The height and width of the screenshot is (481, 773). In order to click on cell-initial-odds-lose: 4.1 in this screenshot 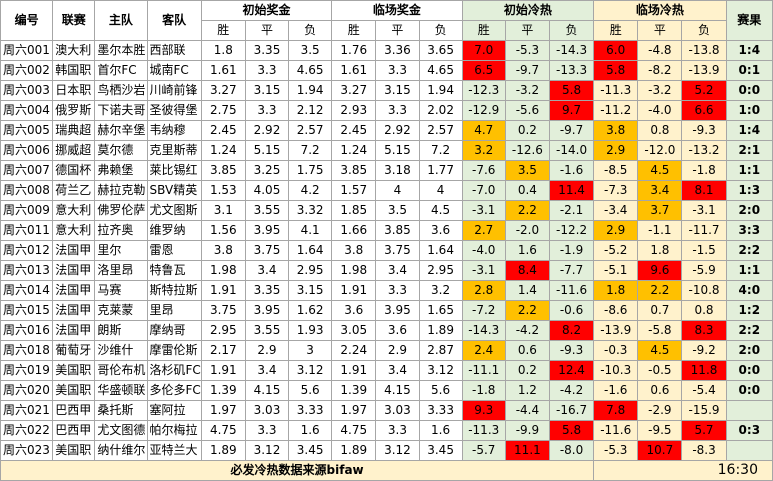, I will do `click(310, 230)`.